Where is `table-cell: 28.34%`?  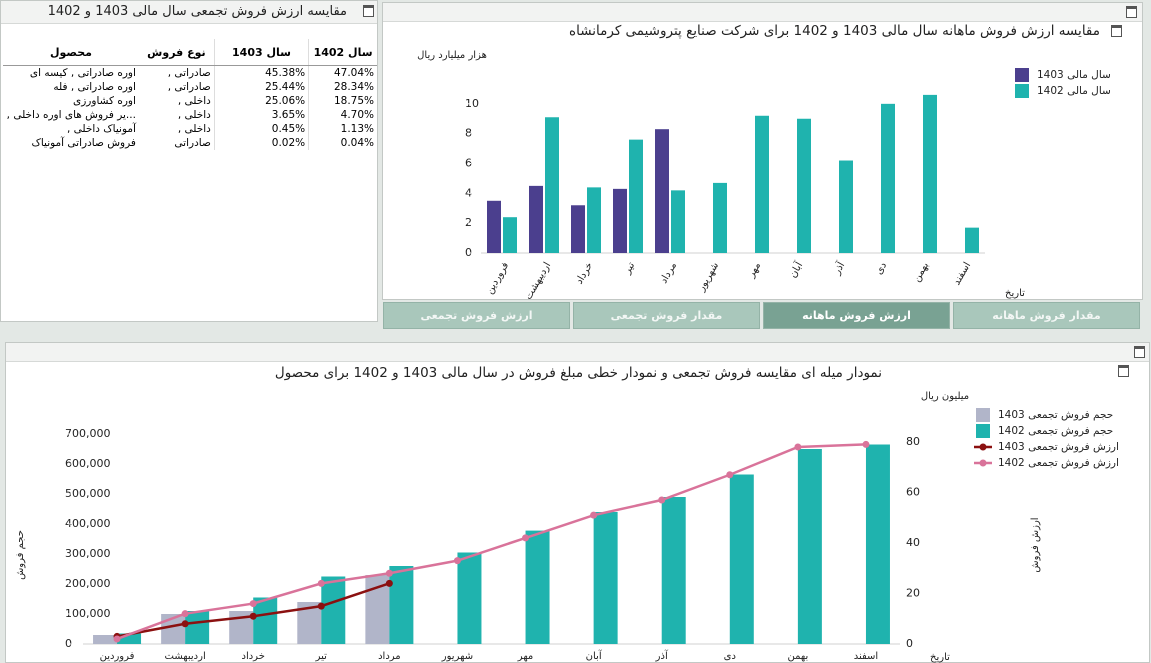
table-cell: 28.34% is located at coordinates (342, 87).